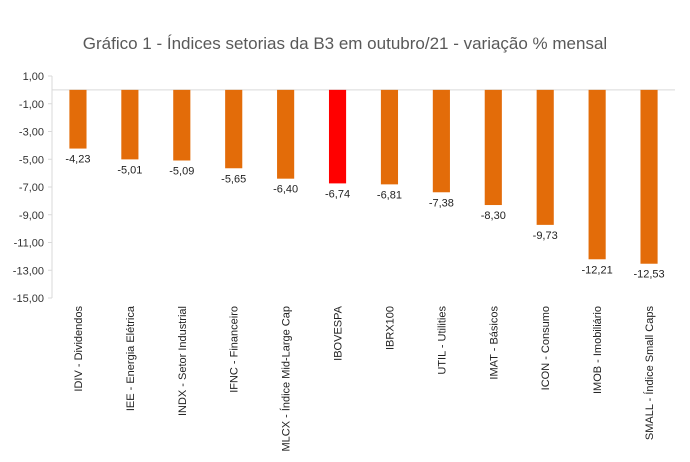 Image resolution: width=690 pixels, height=462 pixels. I want to click on data-label: -7,38, so click(441, 203).